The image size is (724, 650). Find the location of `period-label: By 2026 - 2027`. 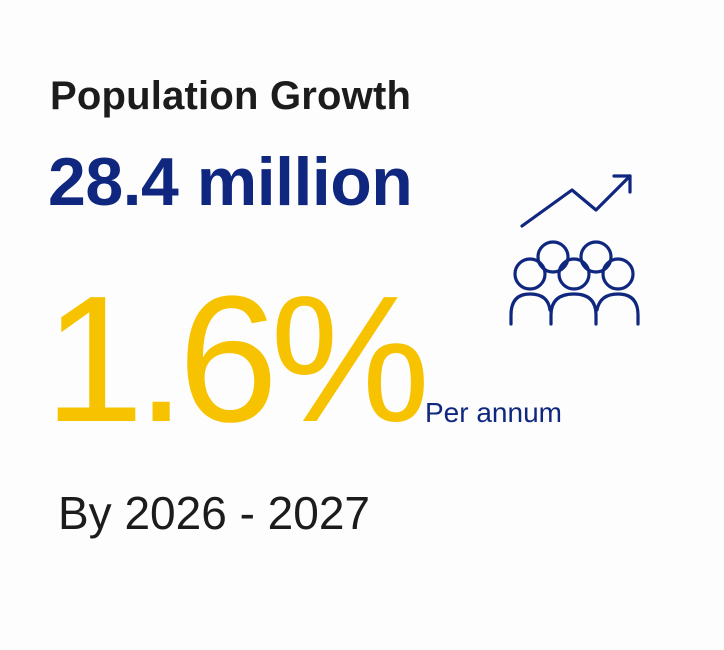

period-label: By 2026 - 2027 is located at coordinates (214, 513).